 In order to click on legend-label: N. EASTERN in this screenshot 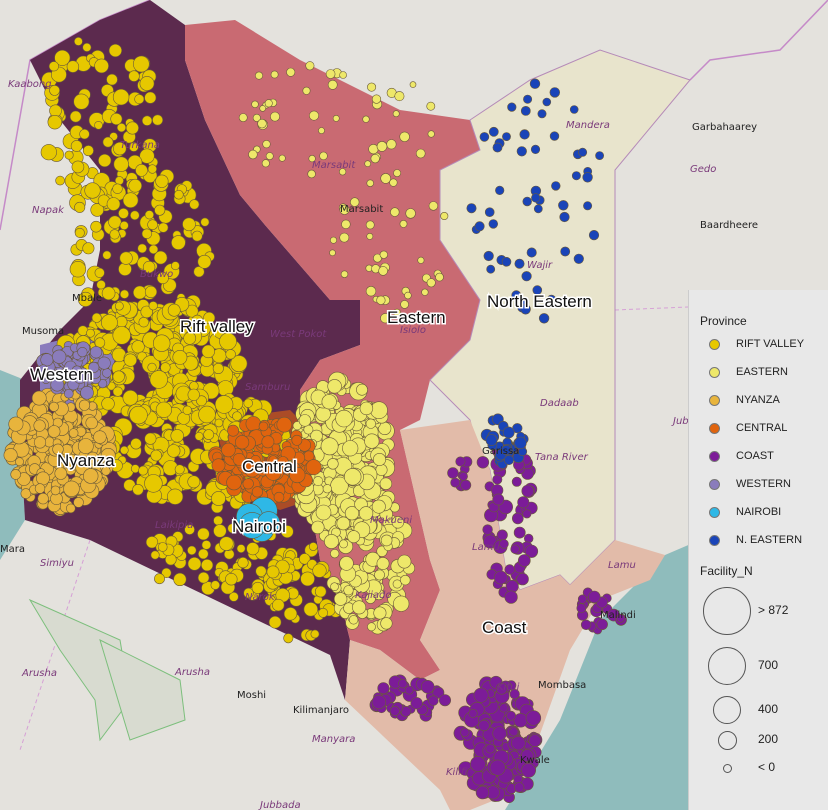, I will do `click(769, 540)`.